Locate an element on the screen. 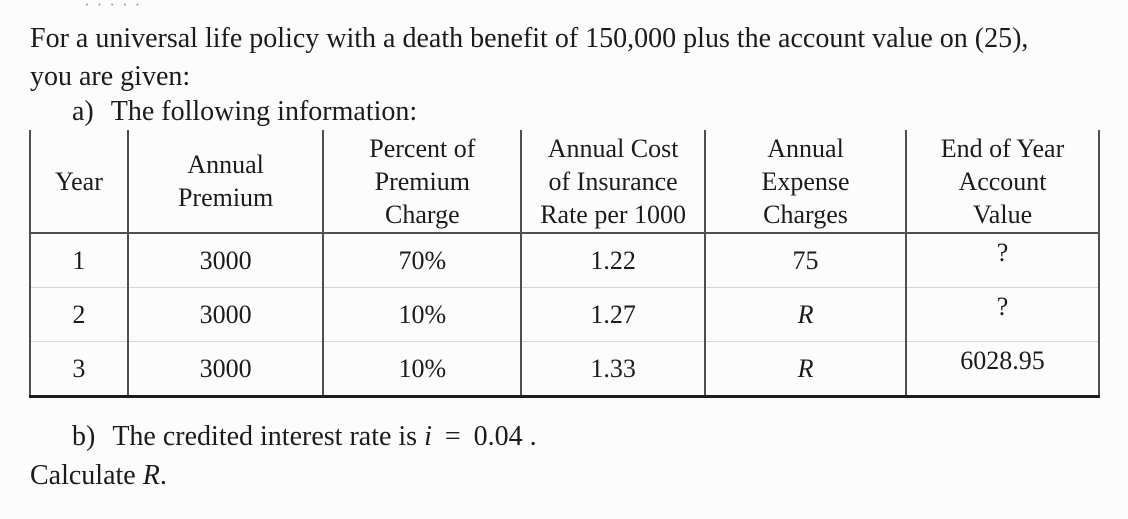 This screenshot has width=1128, height=519. table-cell: 70% is located at coordinates (422, 260).